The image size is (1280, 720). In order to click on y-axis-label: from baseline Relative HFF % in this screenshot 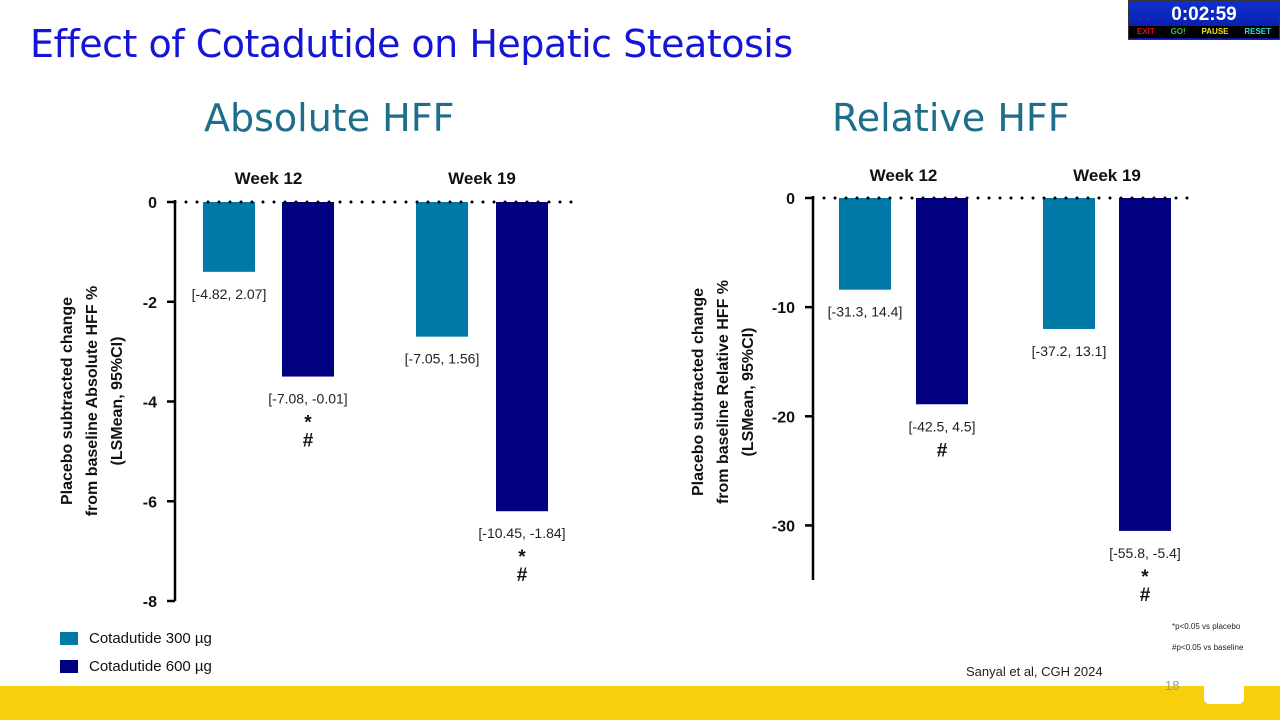, I will do `click(723, 392)`.